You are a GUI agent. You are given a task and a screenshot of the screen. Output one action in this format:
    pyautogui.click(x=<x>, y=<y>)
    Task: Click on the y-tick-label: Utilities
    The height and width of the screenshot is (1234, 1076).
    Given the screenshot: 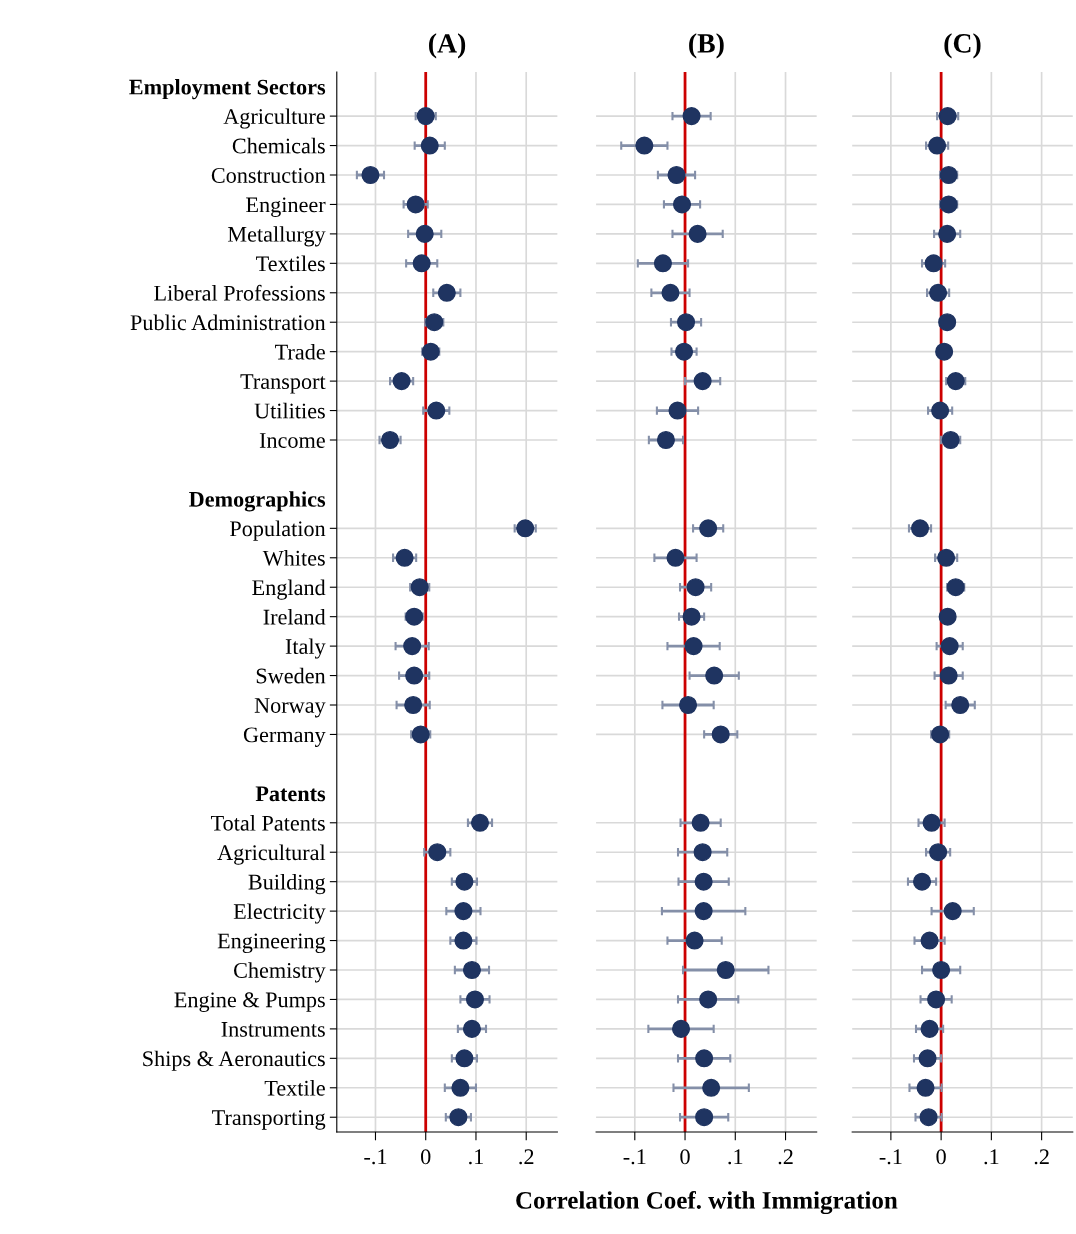 What is the action you would take?
    pyautogui.click(x=289, y=410)
    